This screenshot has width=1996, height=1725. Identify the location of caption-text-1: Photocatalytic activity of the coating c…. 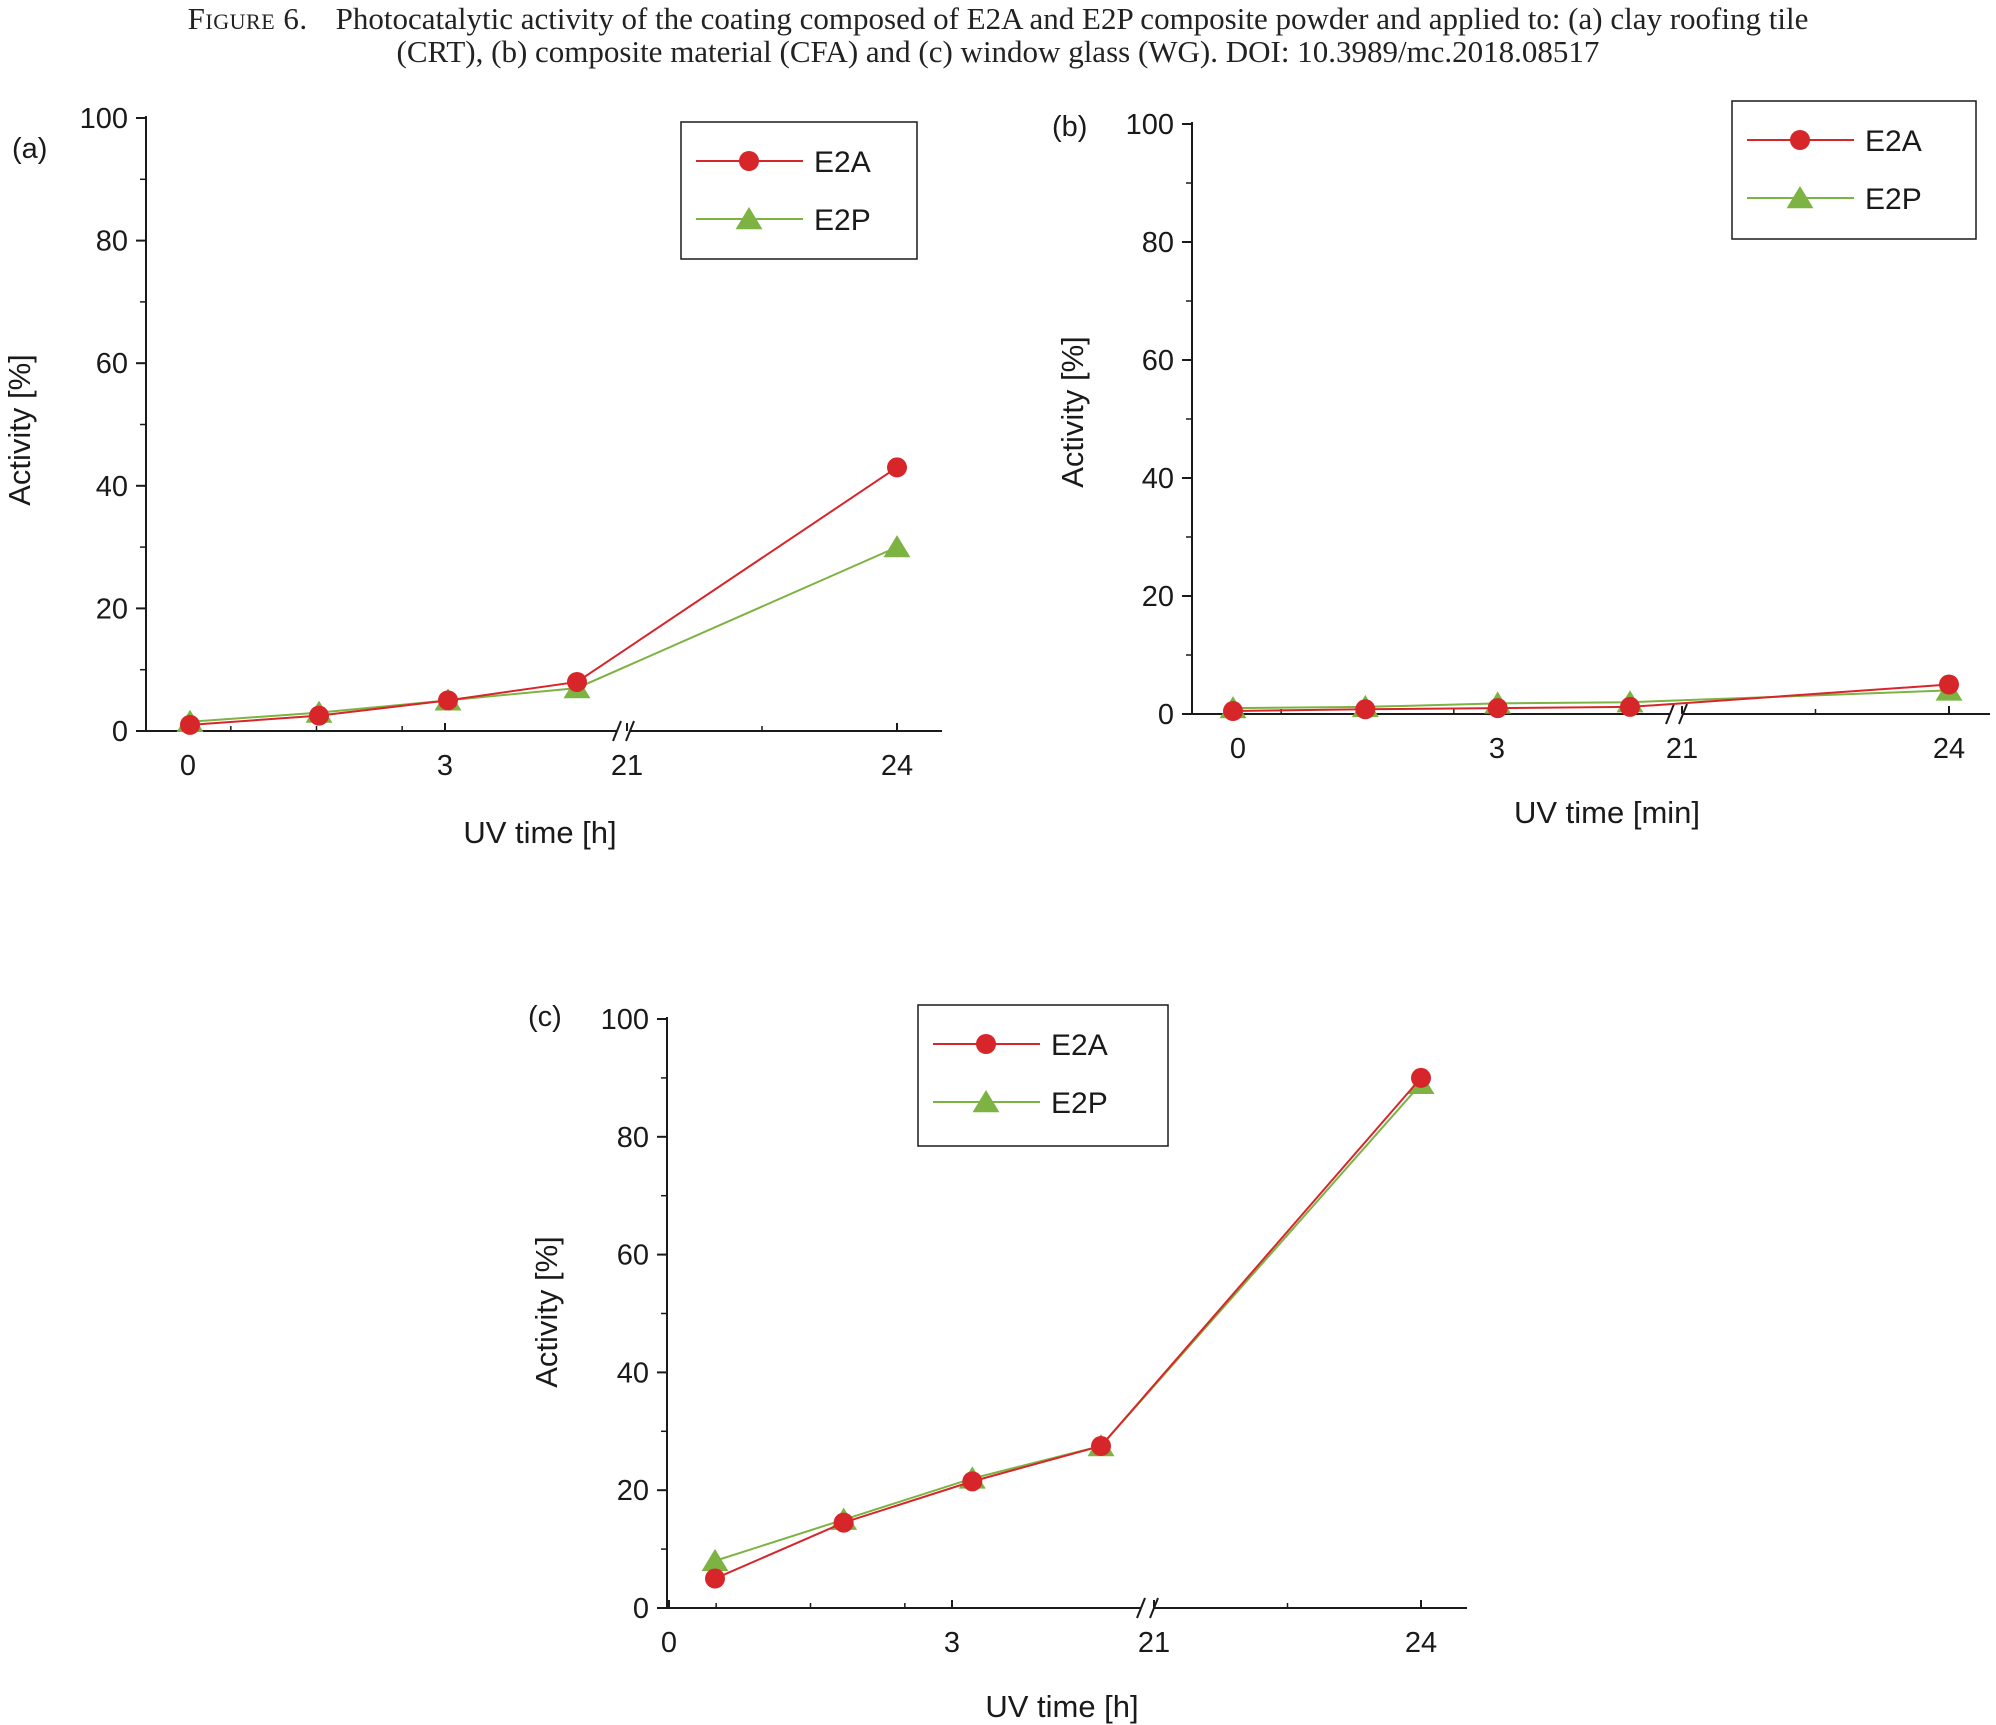
(1072, 18).